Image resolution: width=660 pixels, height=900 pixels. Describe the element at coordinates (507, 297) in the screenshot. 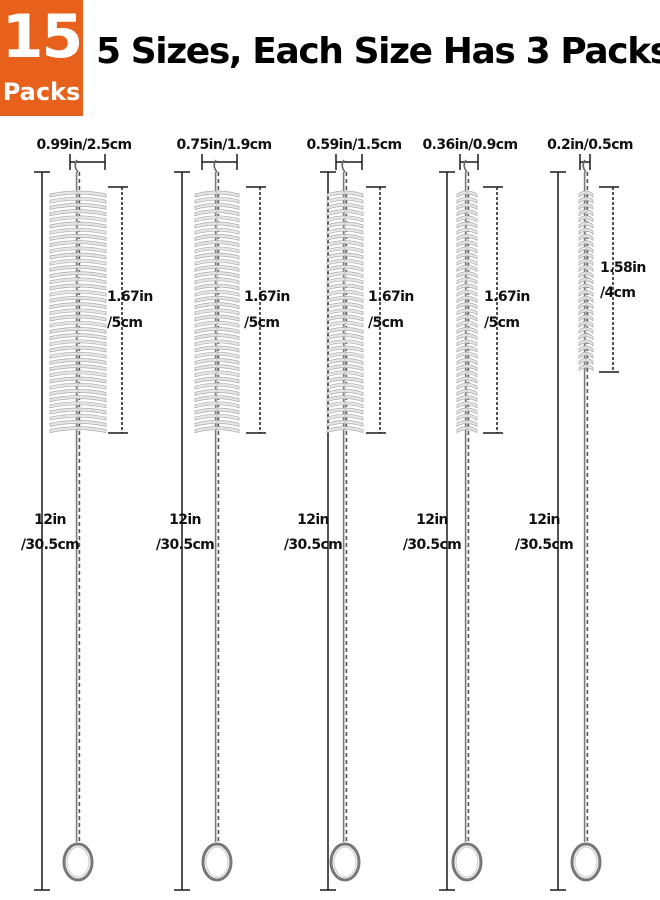

I see `bristle-length-in-4: 1.67in` at that location.